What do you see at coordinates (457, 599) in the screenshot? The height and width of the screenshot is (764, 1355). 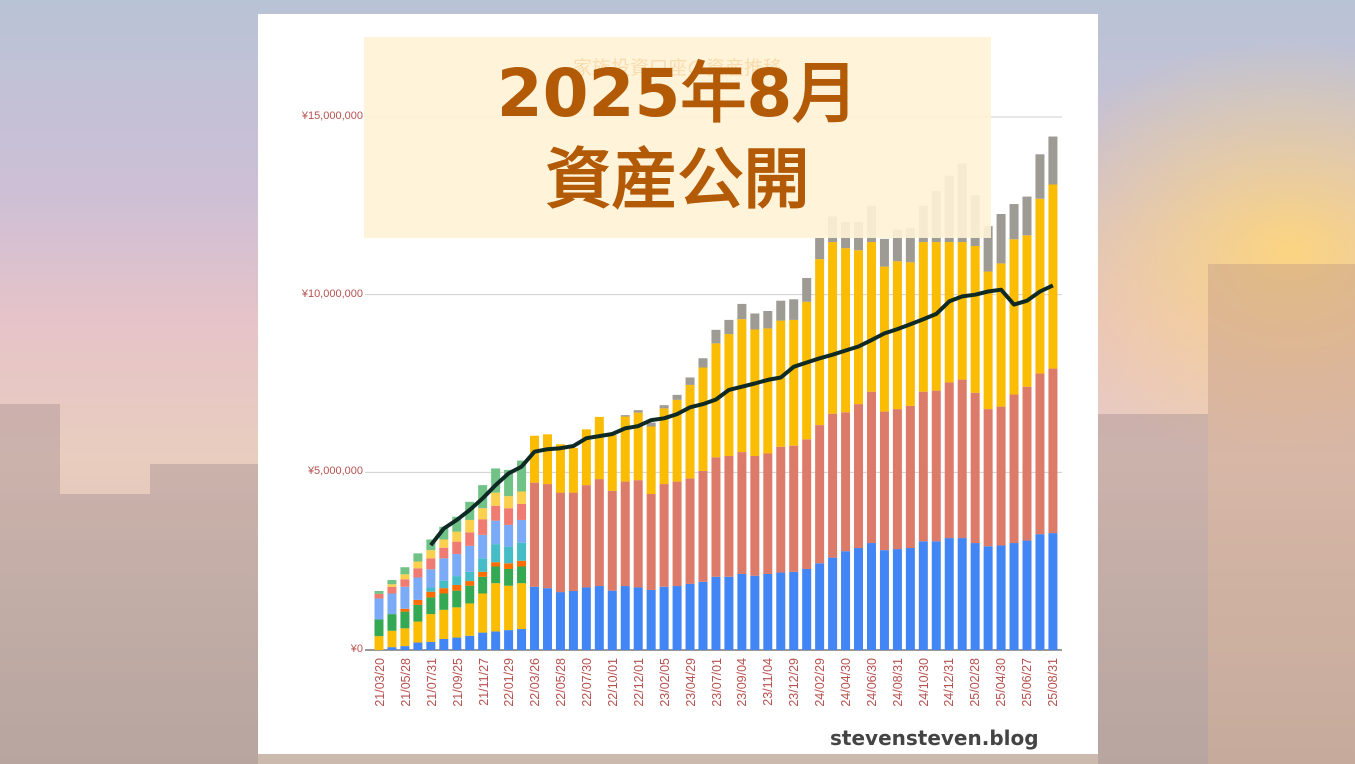 I see `bar-segment-s3` at bounding box center [457, 599].